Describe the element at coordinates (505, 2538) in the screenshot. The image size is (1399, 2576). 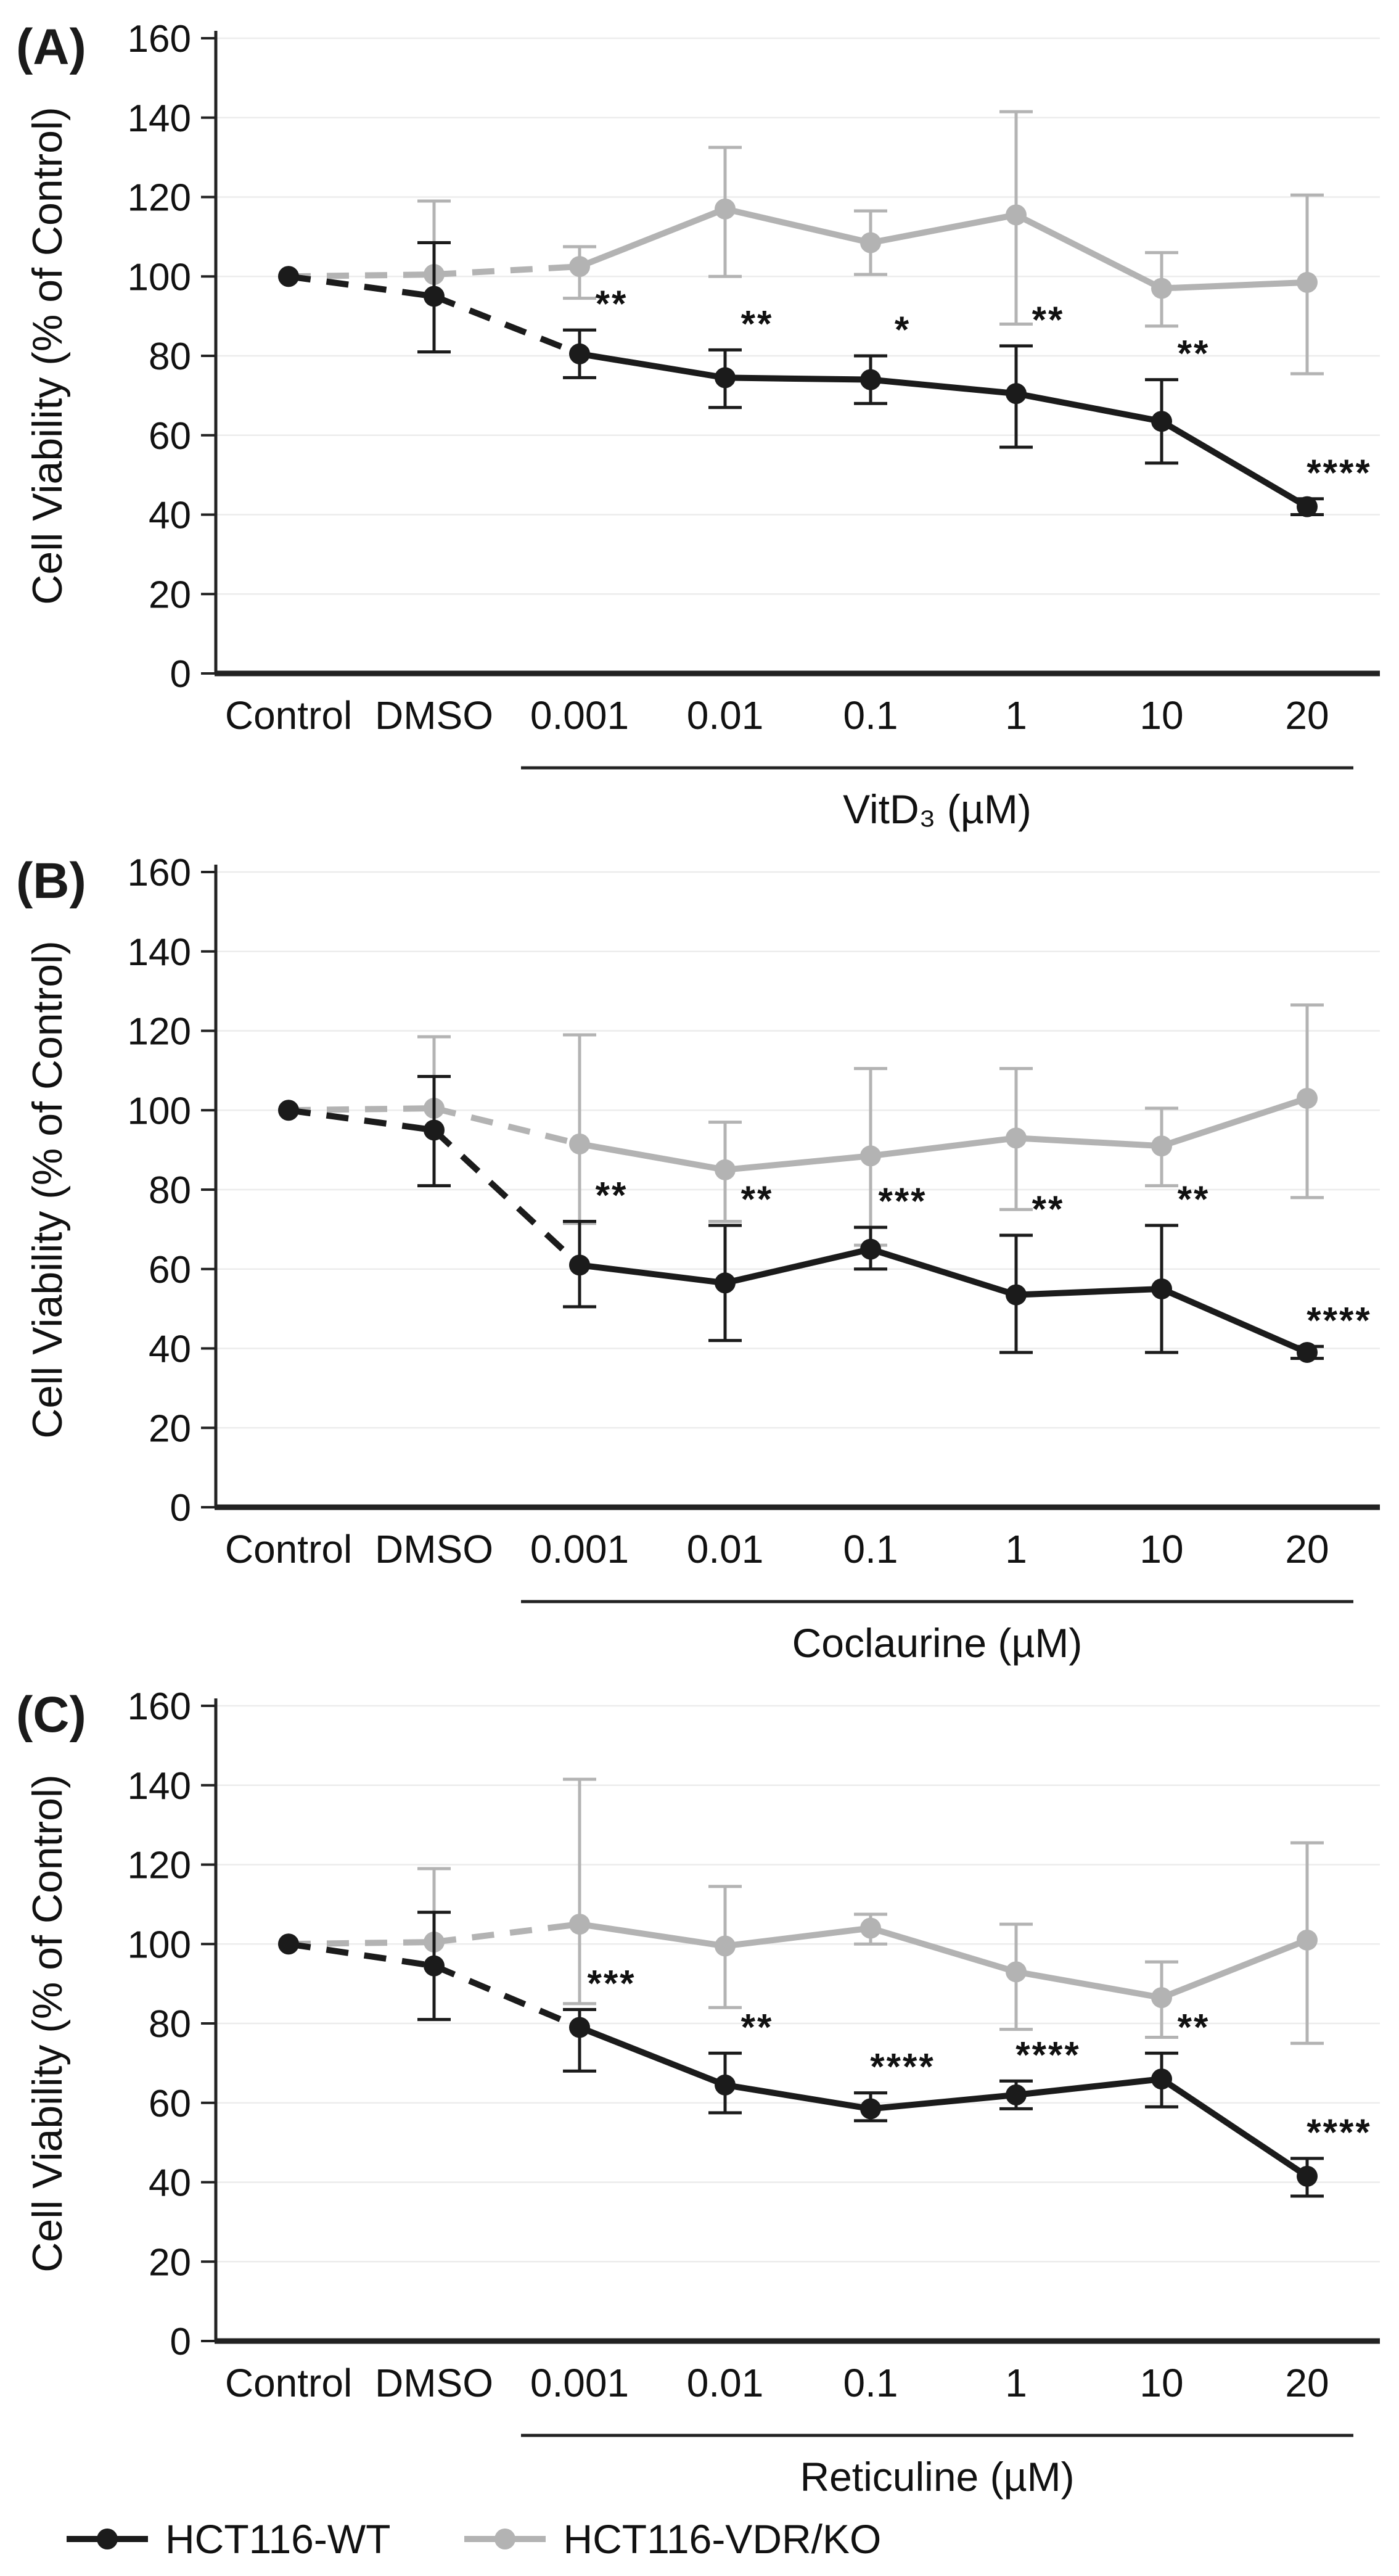
I see `vdr-ko-series-marker-icon` at that location.